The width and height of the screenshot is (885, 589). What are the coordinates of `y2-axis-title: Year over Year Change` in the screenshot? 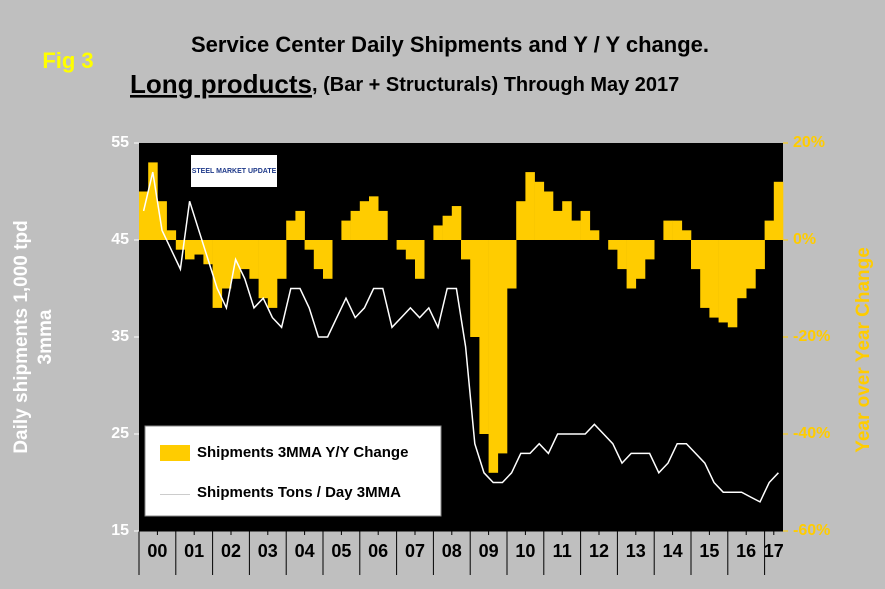 It's located at (863, 350).